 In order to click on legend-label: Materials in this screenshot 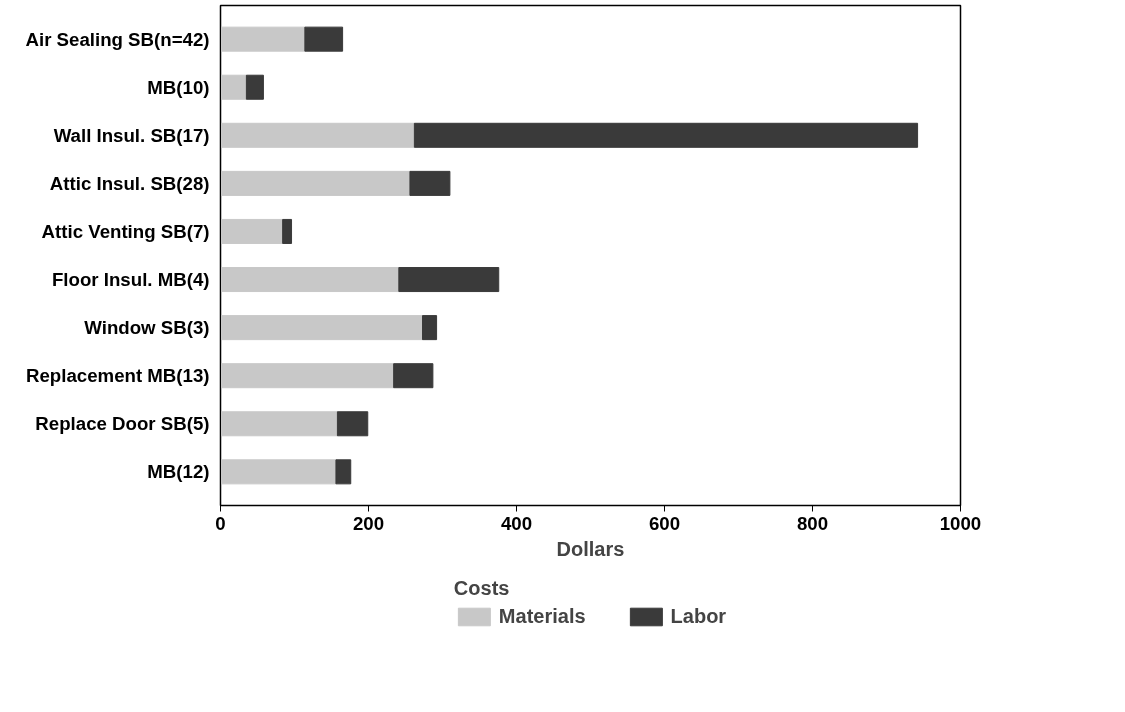, I will do `click(542, 616)`.